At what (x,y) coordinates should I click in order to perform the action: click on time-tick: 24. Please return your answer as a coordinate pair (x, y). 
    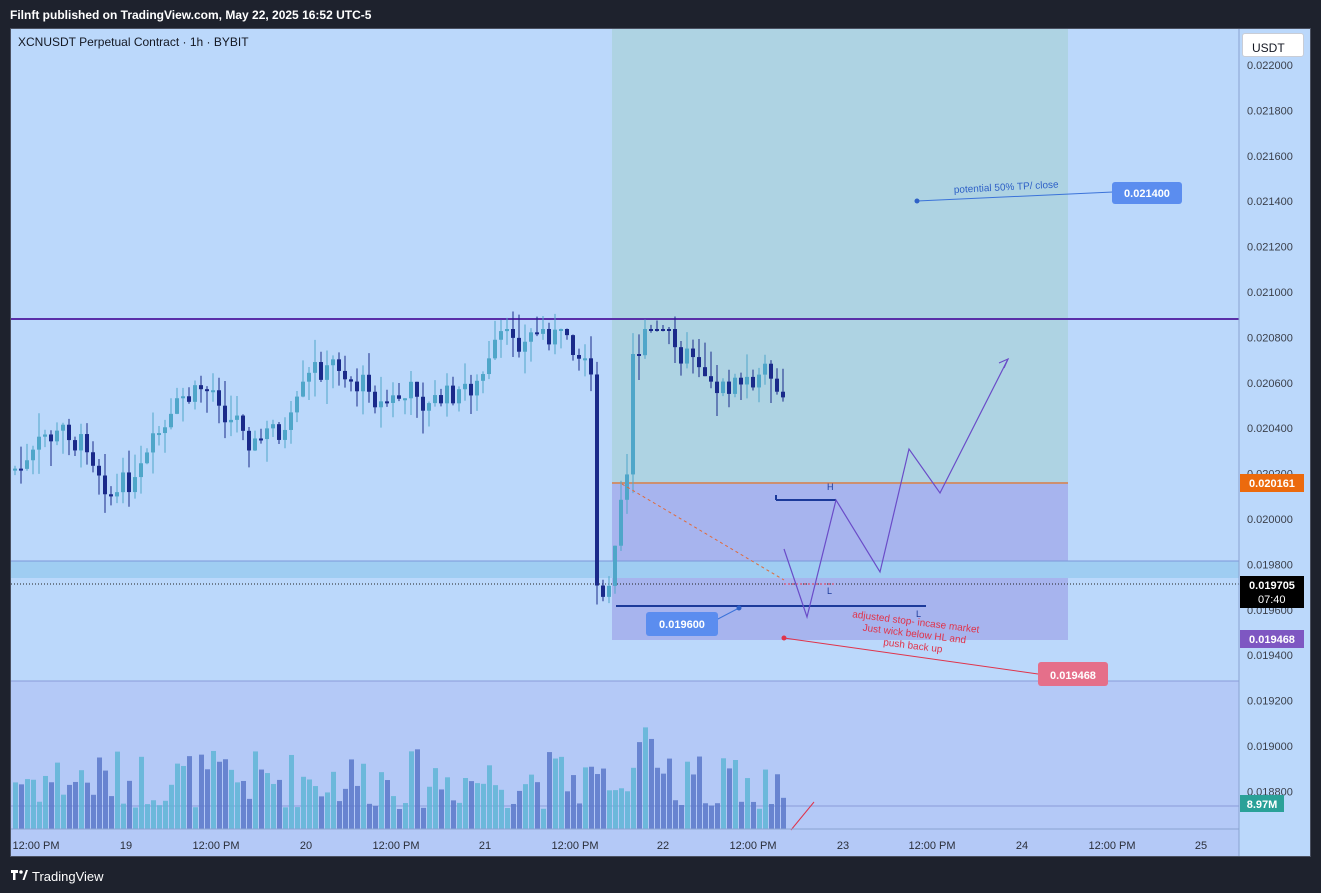
    Looking at the image, I should click on (1022, 846).